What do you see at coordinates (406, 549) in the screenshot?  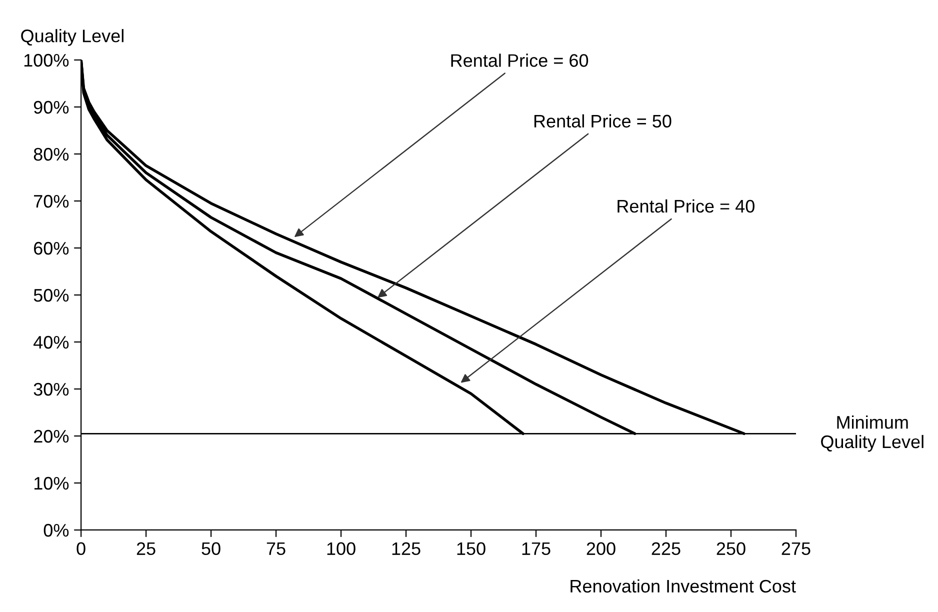 I see `x-tick-label: 125` at bounding box center [406, 549].